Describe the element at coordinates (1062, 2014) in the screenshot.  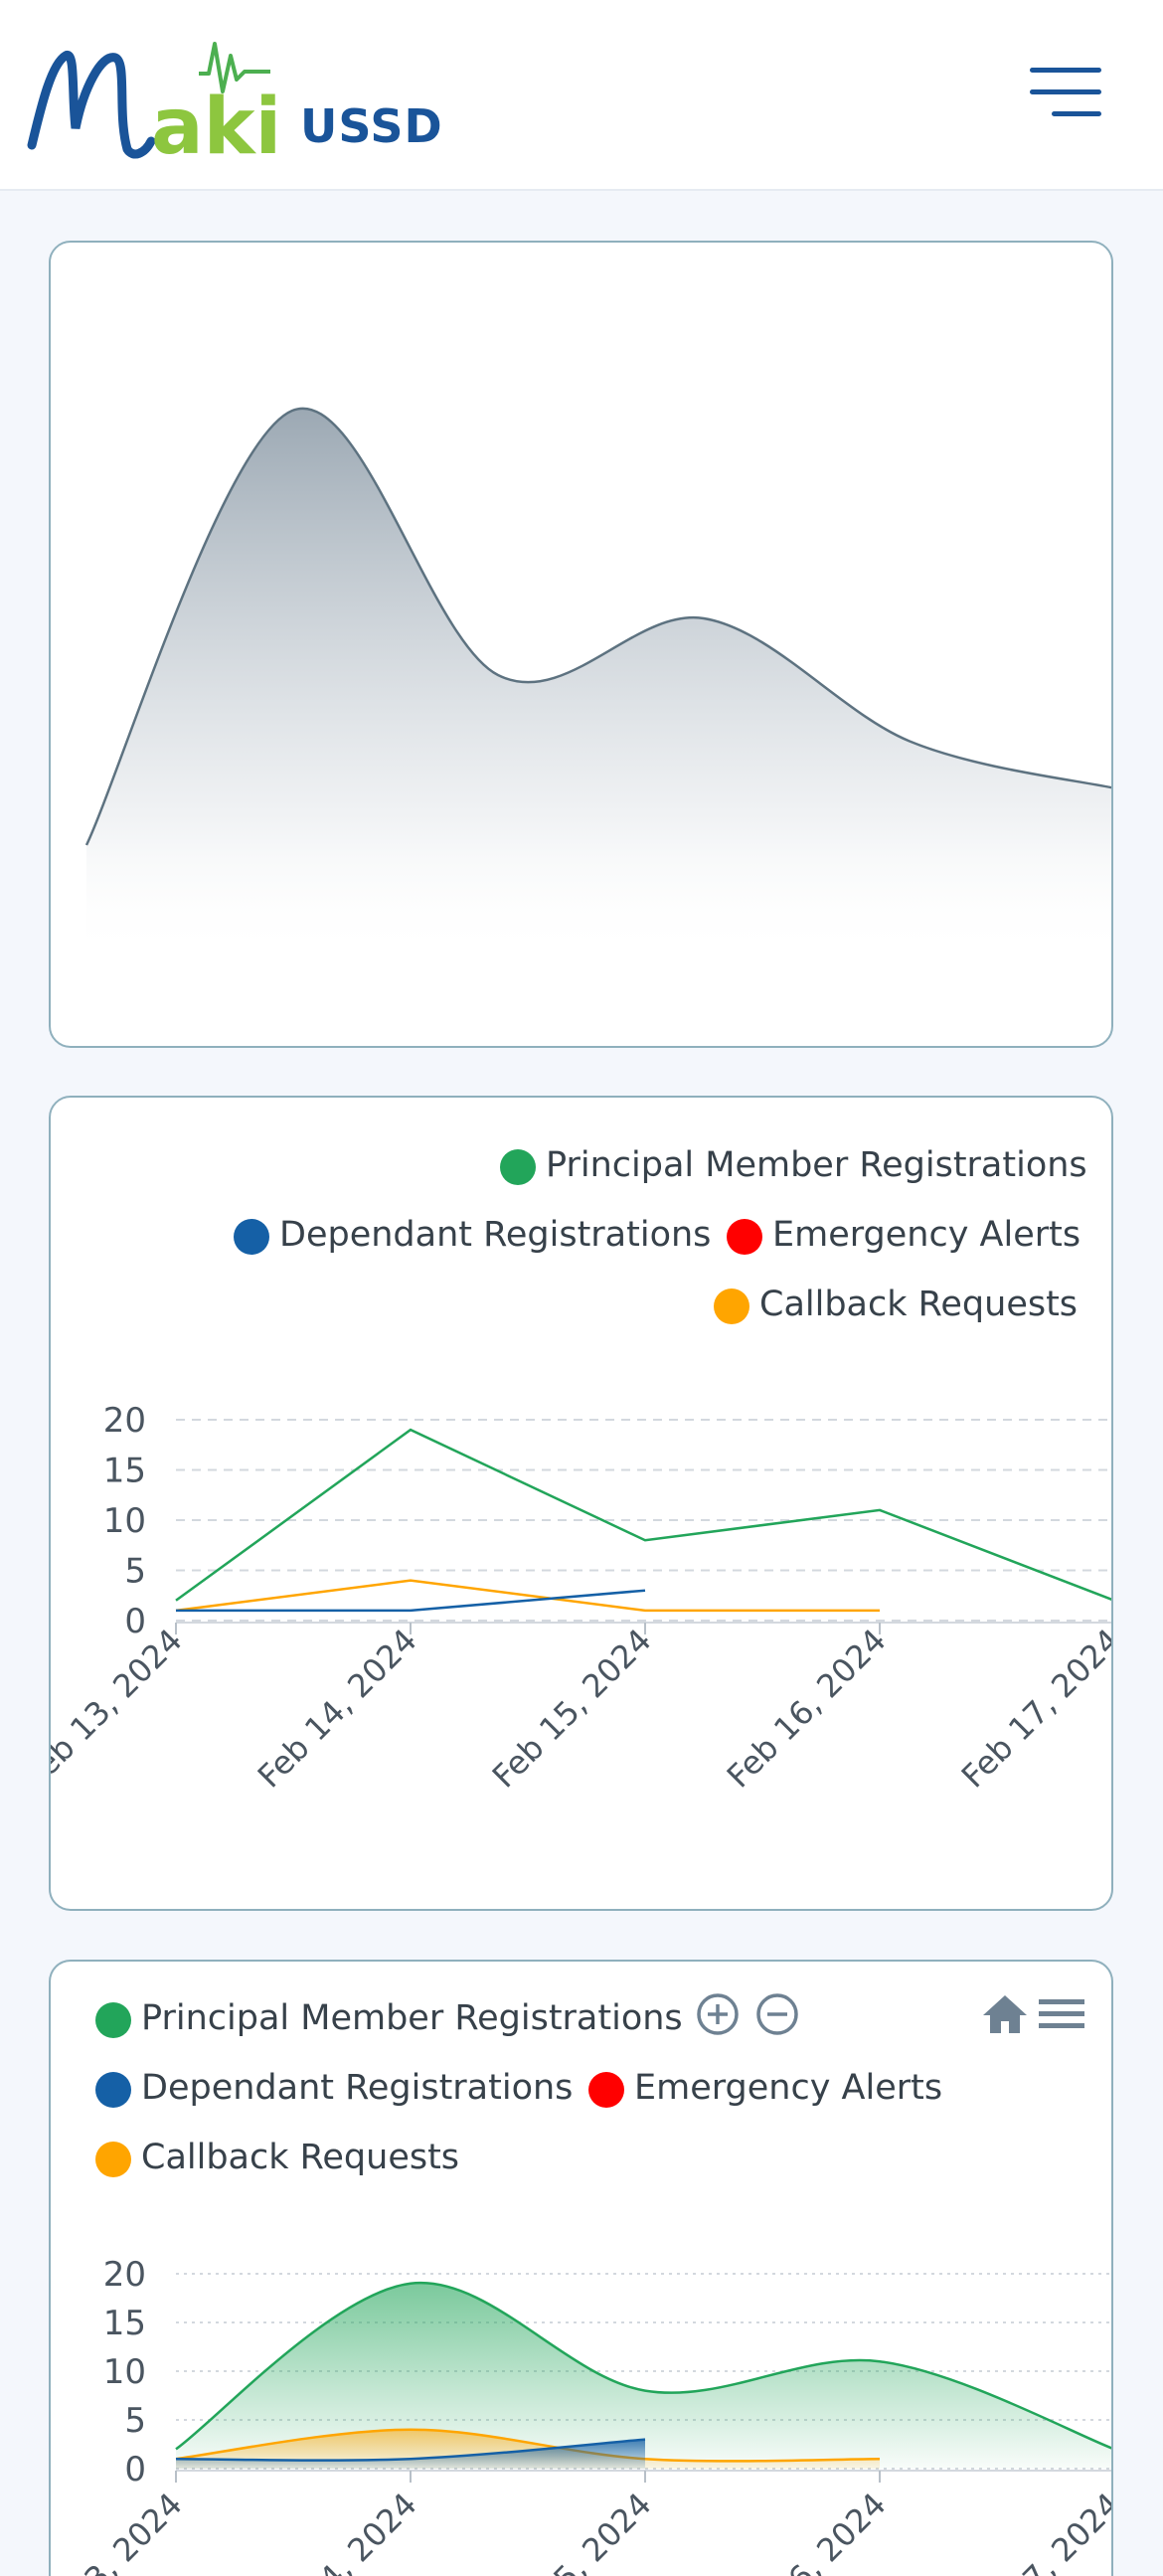
I see `menu-icon` at that location.